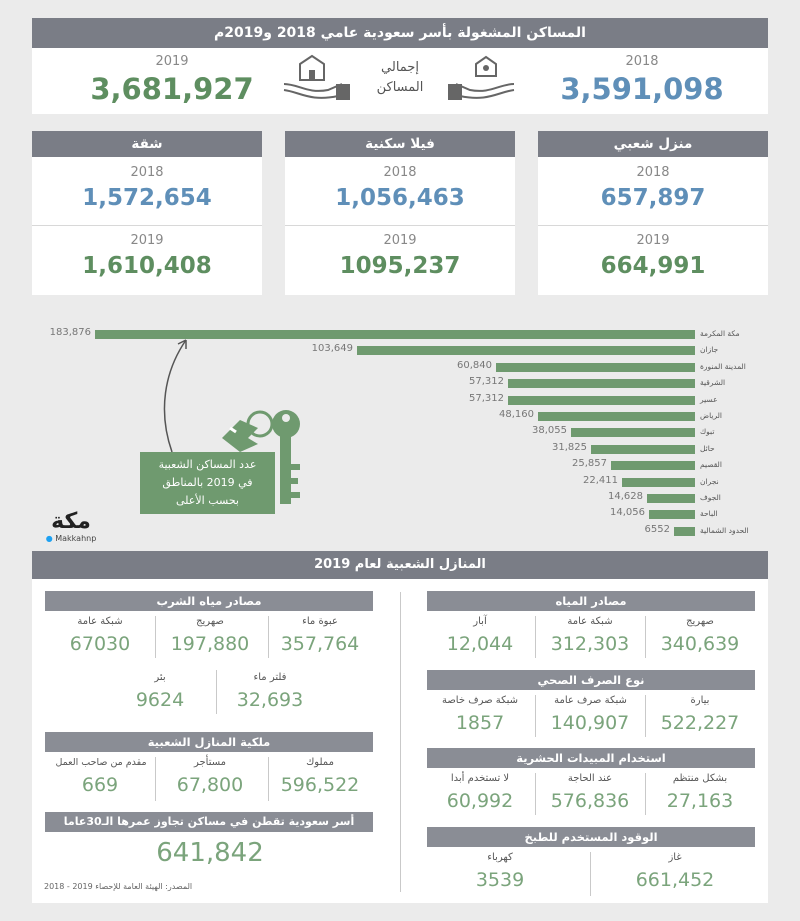 The height and width of the screenshot is (921, 800). Describe the element at coordinates (700, 644) in the screenshot. I see `water-value-tanker: 340,639` at that location.